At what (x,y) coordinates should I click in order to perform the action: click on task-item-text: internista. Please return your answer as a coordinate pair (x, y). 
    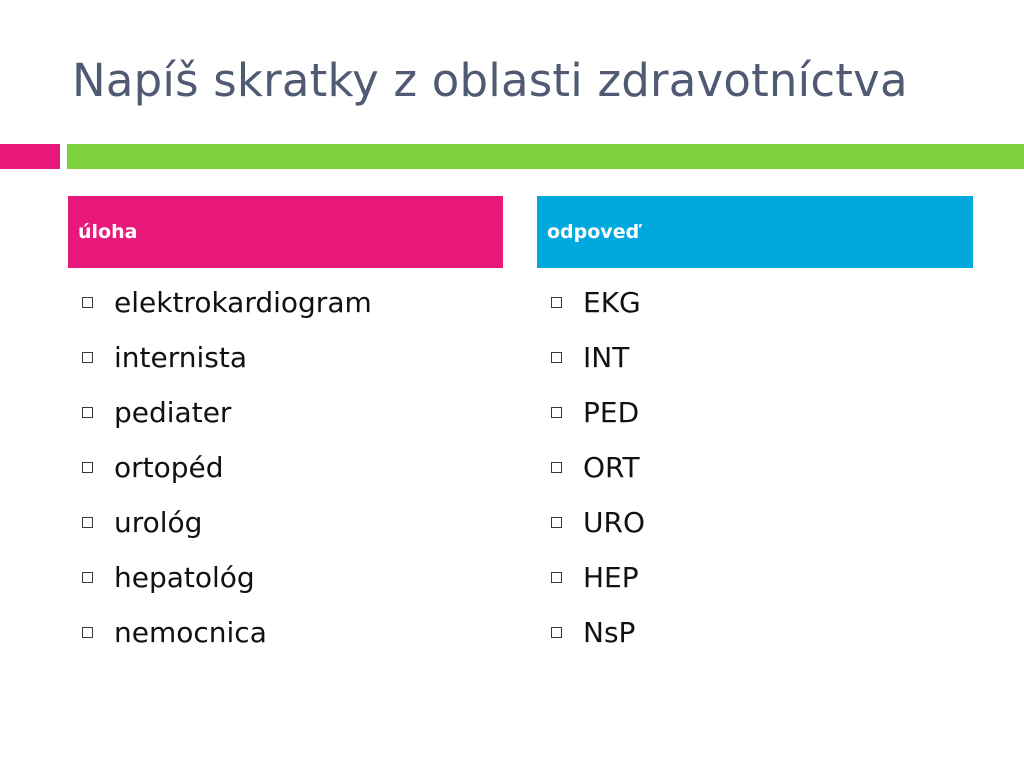
    Looking at the image, I should click on (180, 357).